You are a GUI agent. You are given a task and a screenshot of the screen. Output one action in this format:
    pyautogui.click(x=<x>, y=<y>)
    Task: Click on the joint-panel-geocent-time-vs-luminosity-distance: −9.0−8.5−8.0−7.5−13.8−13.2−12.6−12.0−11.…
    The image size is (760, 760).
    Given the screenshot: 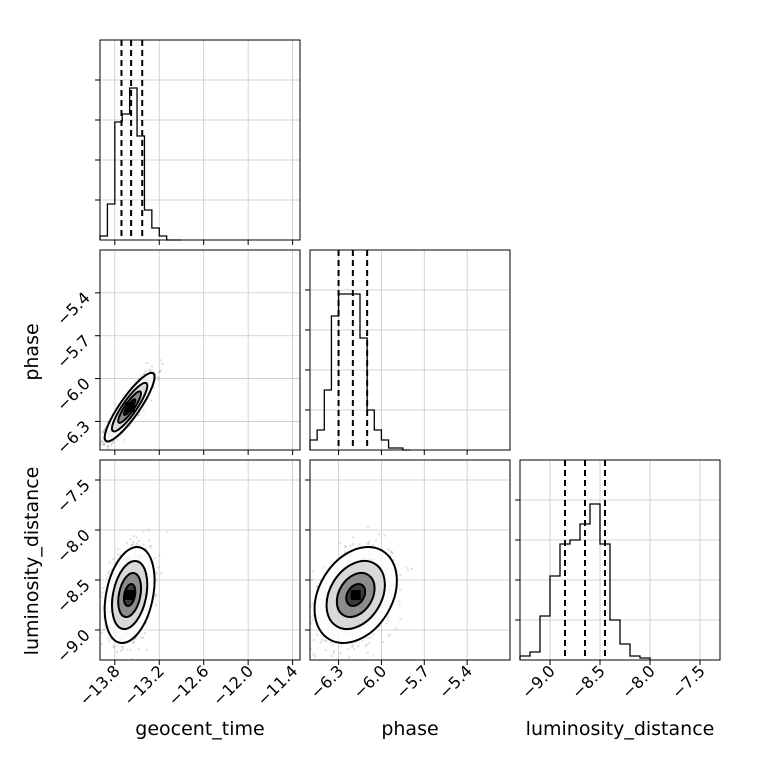 What is the action you would take?
    pyautogui.click(x=177, y=584)
    